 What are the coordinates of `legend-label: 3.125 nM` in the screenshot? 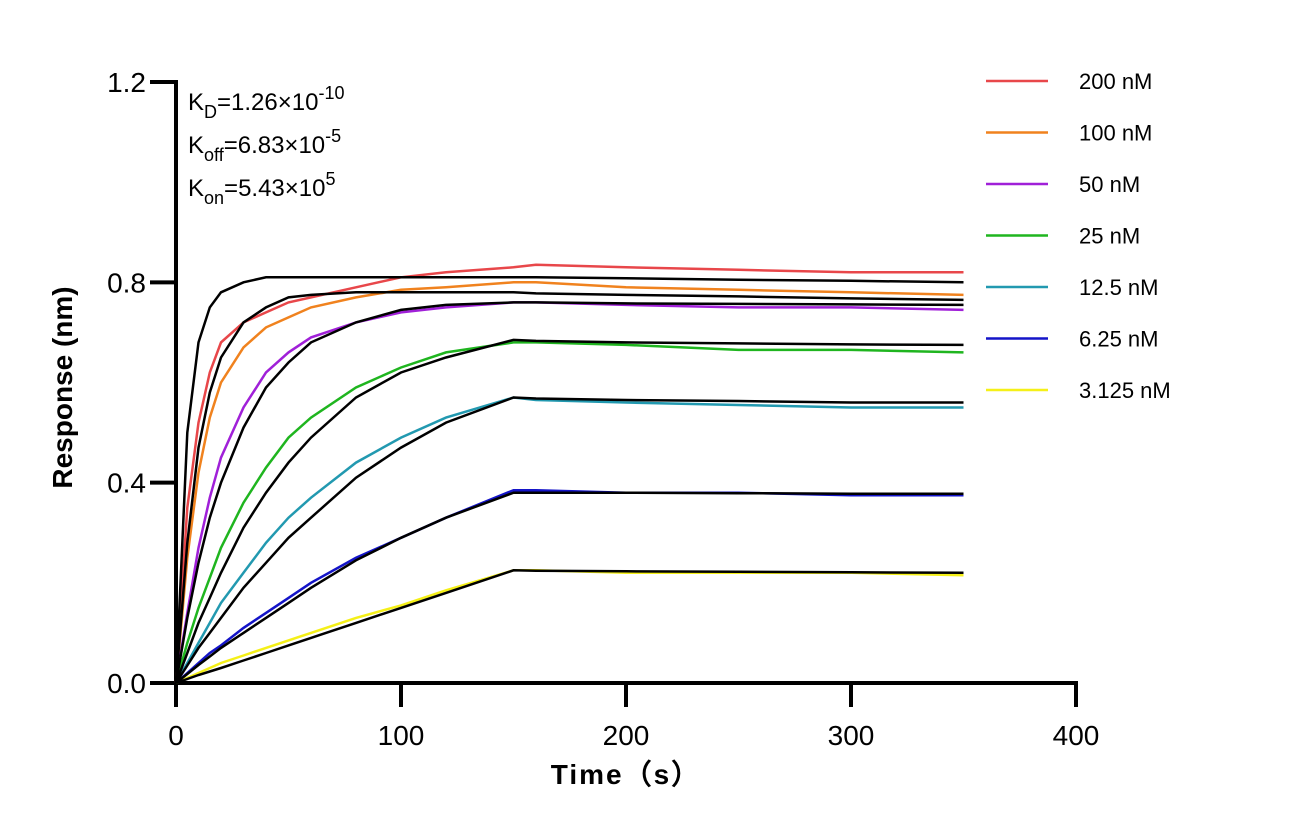 It's located at (1125, 390).